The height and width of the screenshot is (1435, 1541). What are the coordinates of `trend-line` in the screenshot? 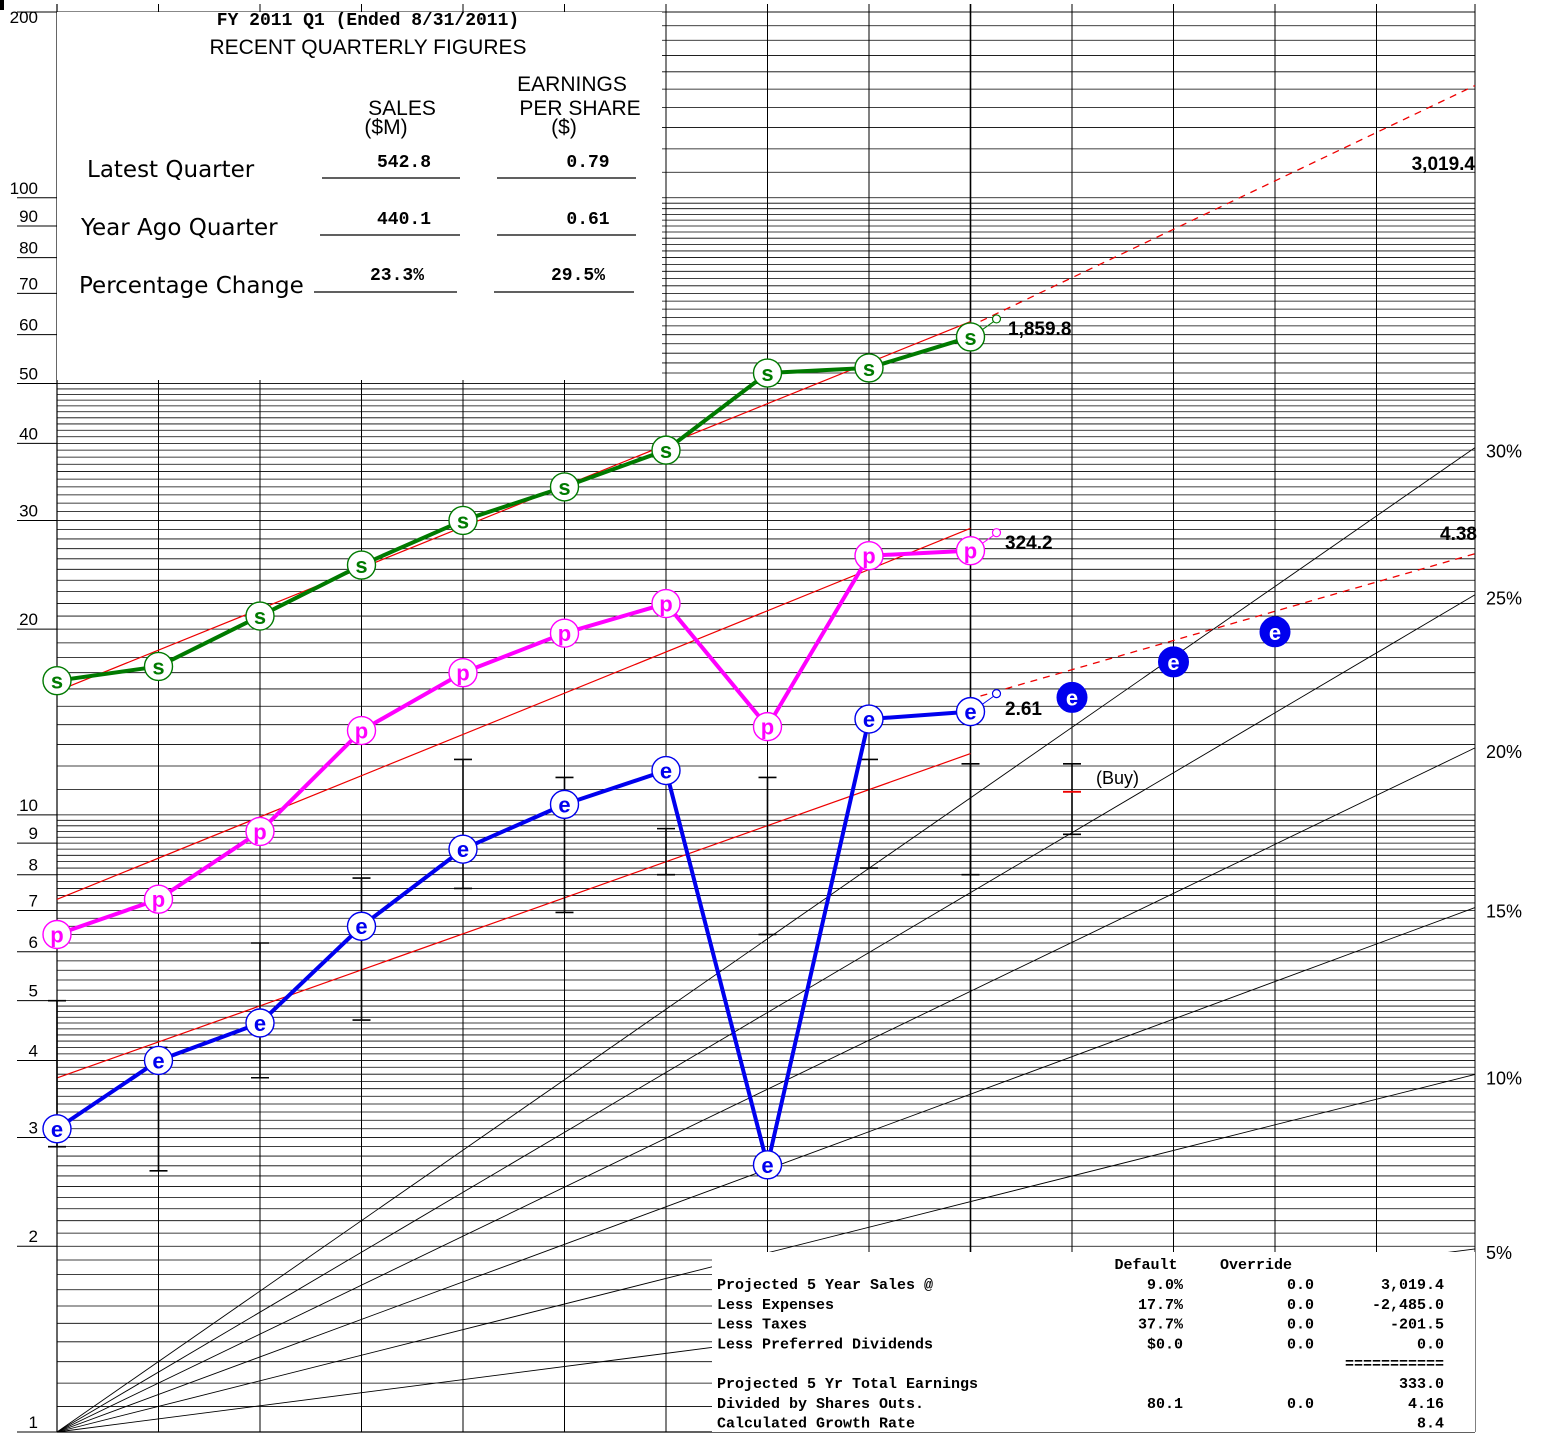 It's located at (513, 916).